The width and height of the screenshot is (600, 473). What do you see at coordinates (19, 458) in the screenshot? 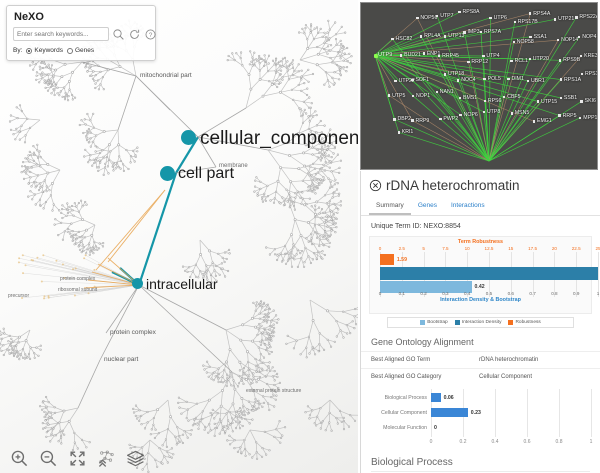
I see `zoom-in-icon` at bounding box center [19, 458].